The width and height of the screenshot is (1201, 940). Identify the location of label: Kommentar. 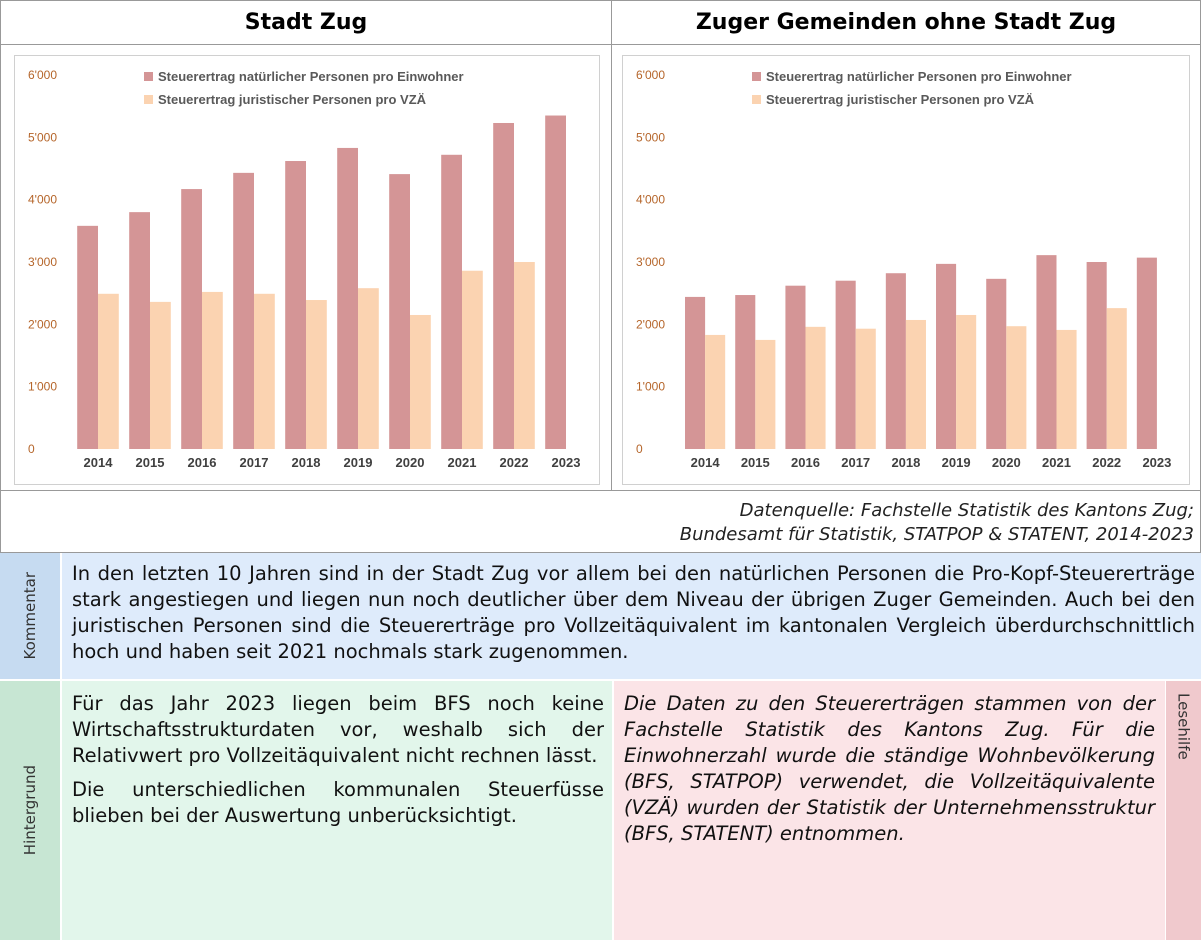
(30, 616).